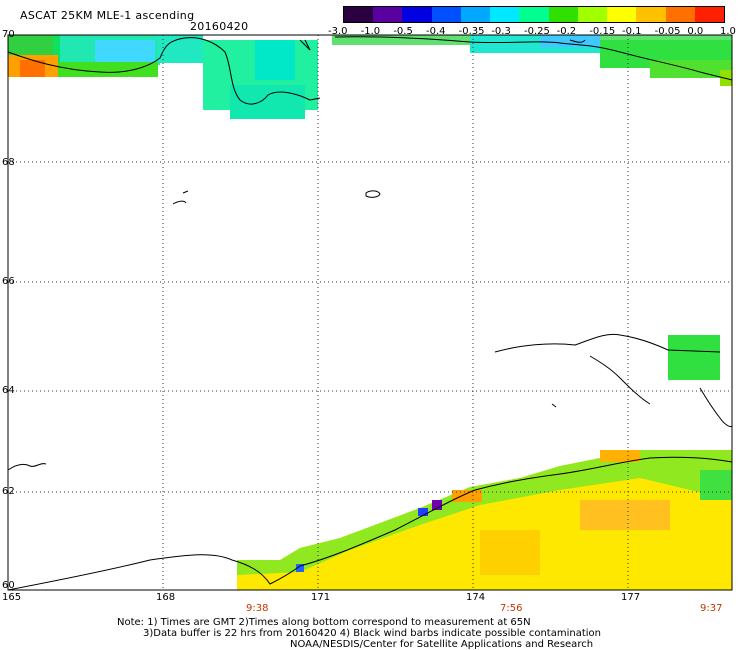 This screenshot has width=740, height=650. Describe the element at coordinates (107, 15) in the screenshot. I see `map-title: ASCAT 25KM MLE-1 ascending` at that location.